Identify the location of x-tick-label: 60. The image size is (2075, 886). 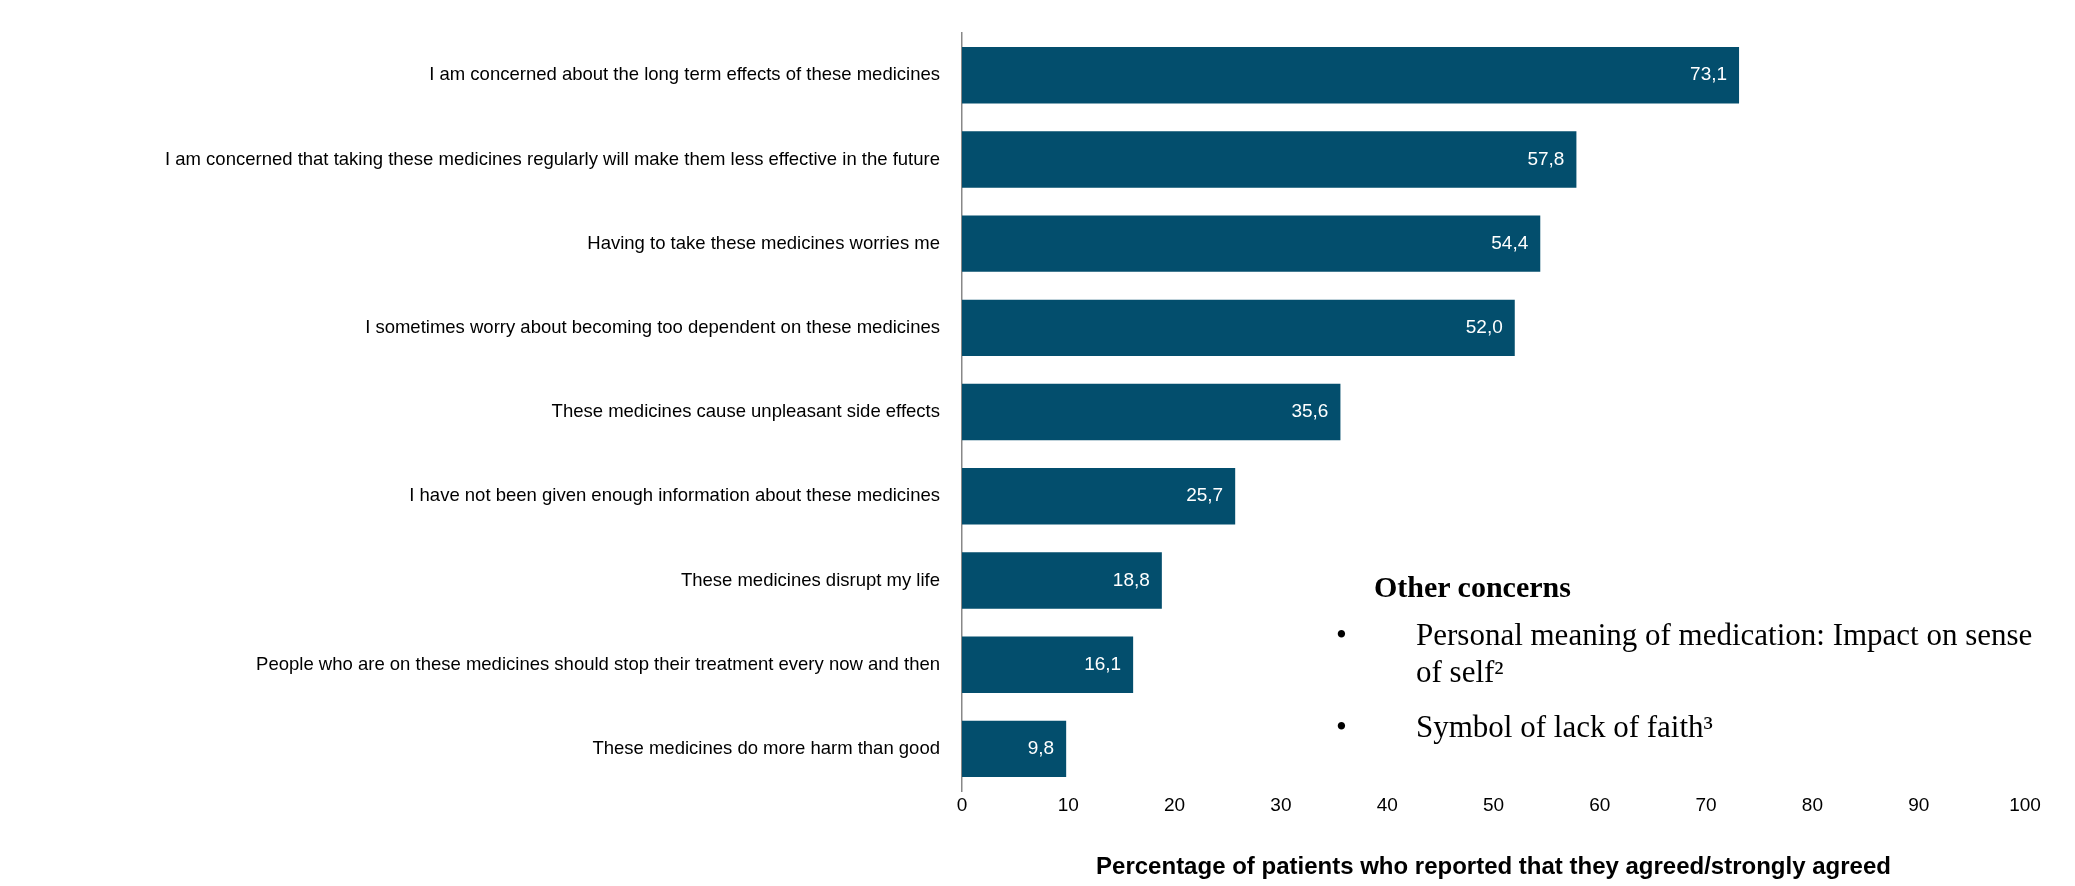
(1600, 804).